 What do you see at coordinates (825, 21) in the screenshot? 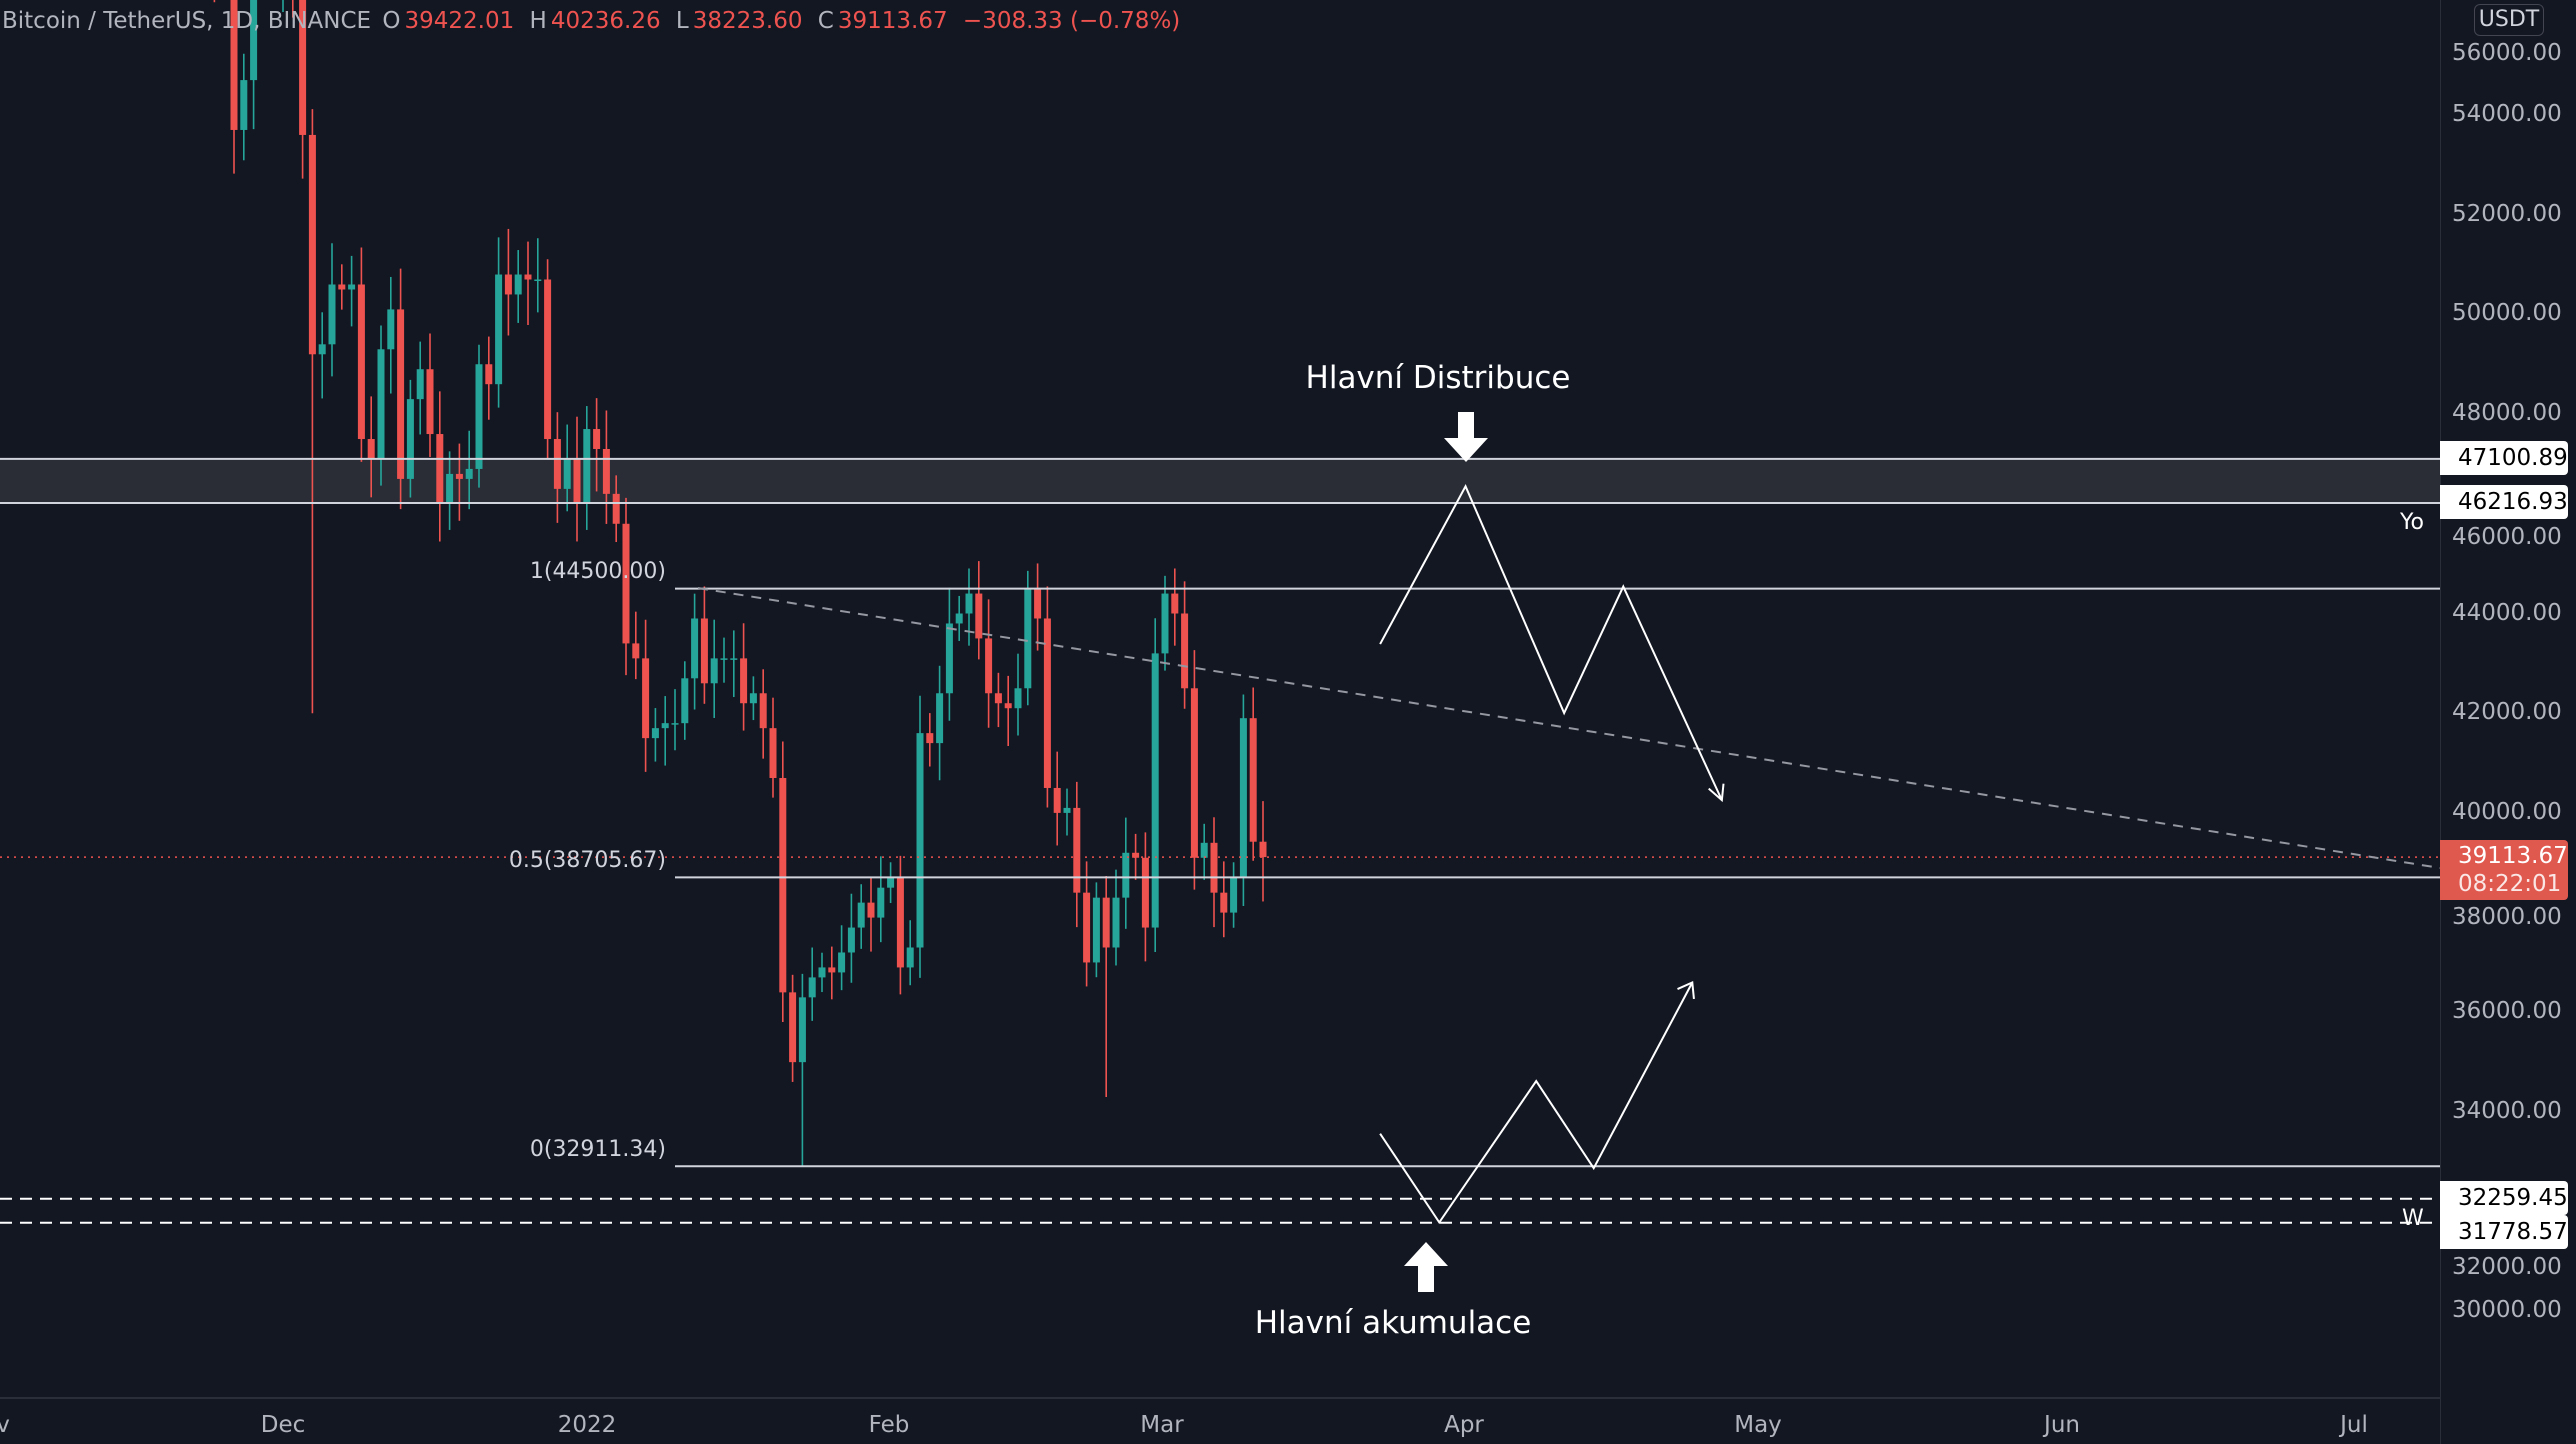
I see `close-label: C` at bounding box center [825, 21].